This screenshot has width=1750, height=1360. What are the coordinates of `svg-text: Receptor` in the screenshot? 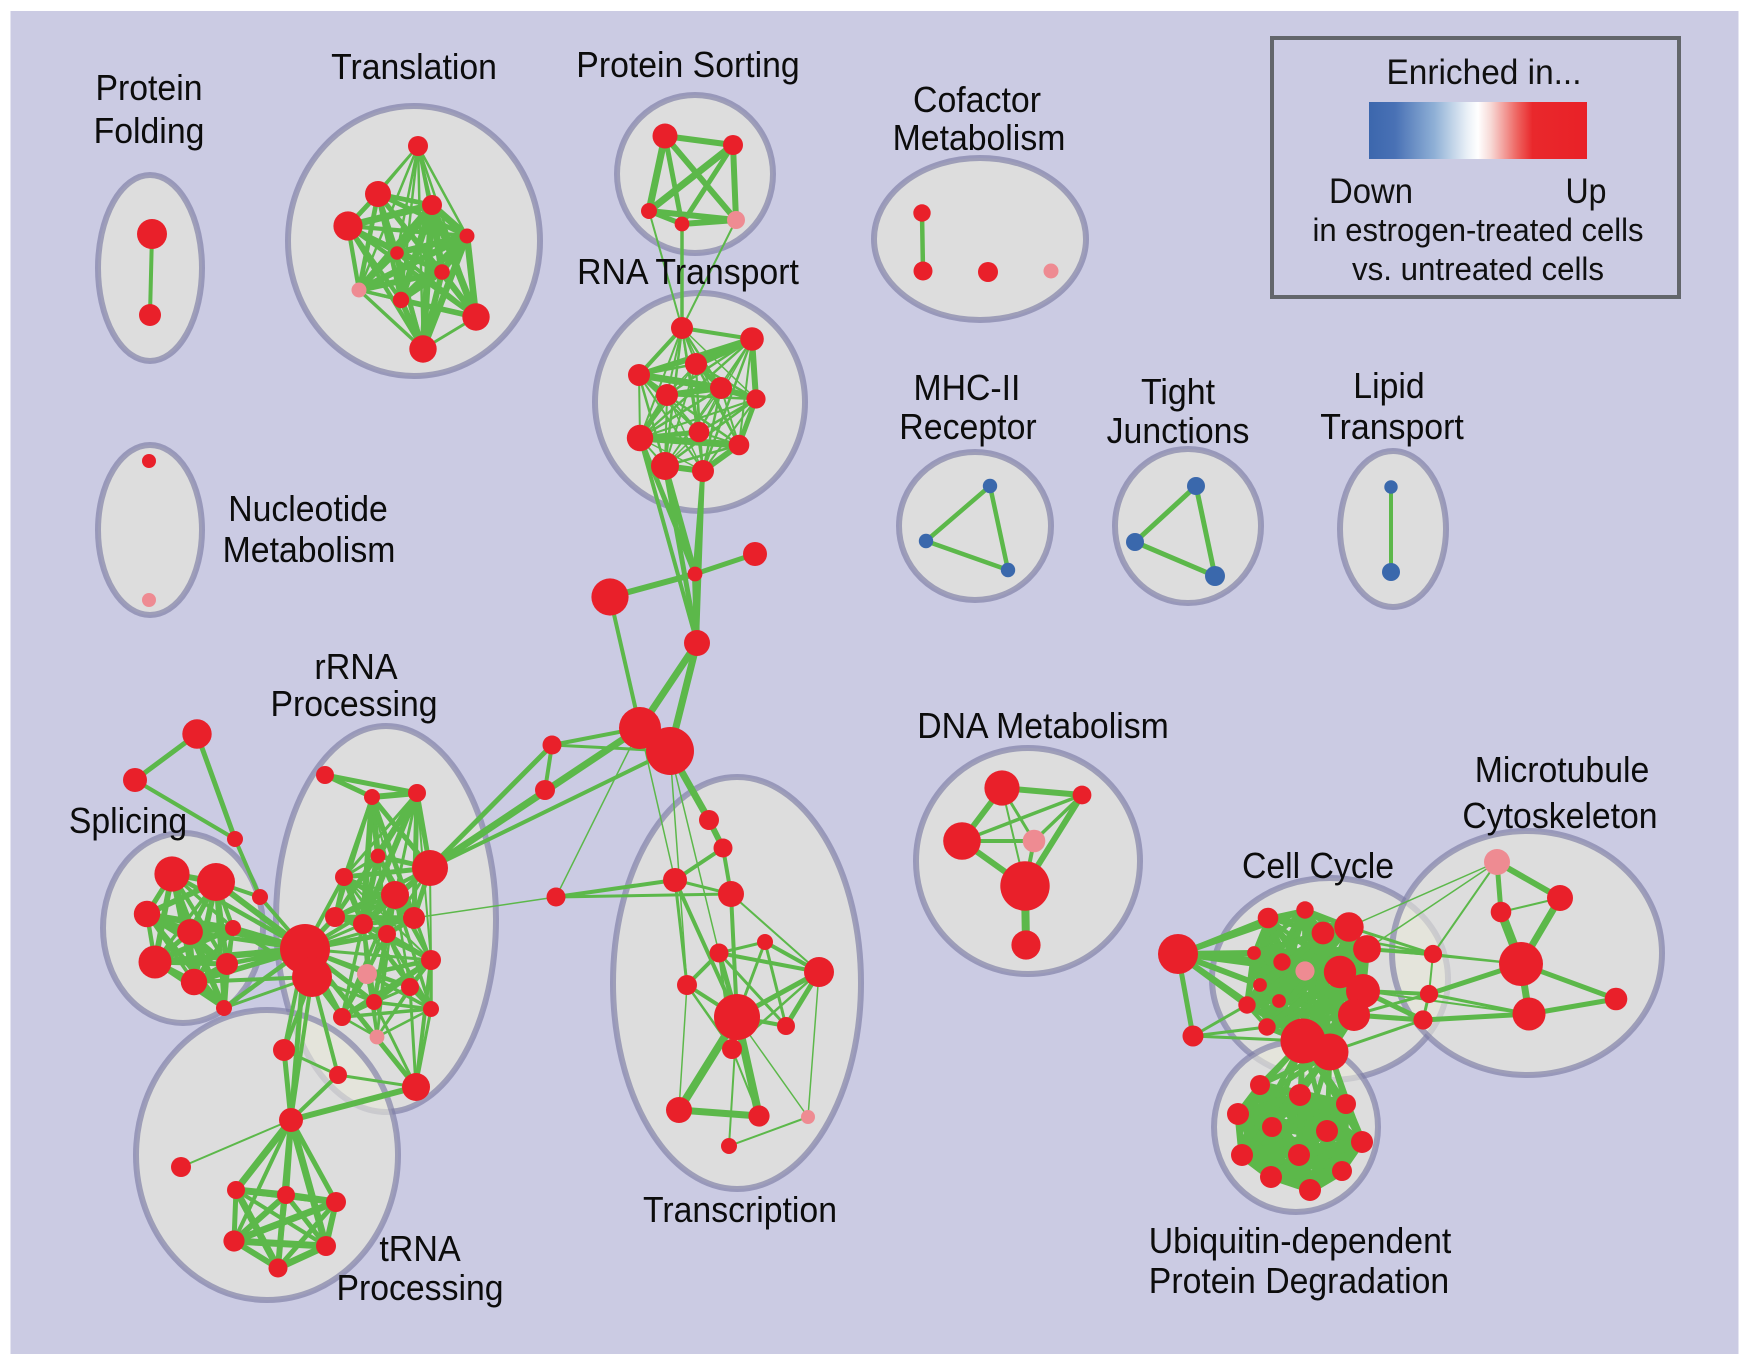 It's located at (967, 426).